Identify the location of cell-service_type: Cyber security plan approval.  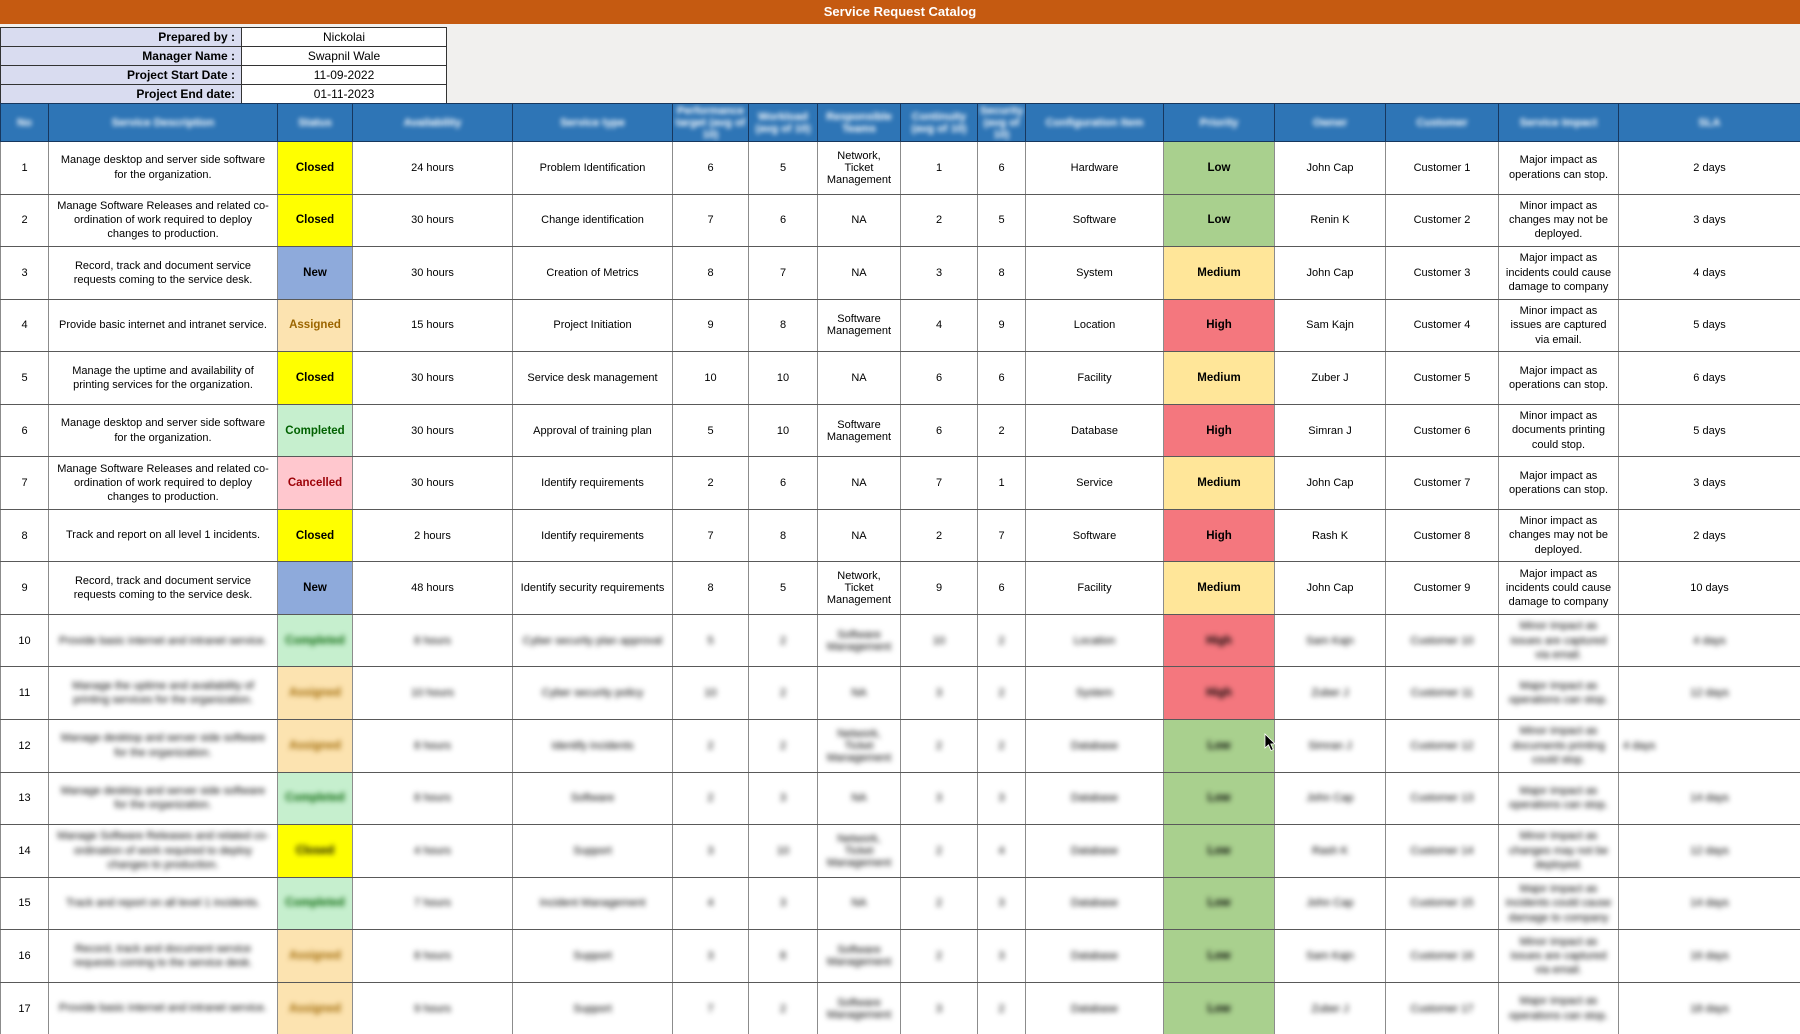
(592, 640).